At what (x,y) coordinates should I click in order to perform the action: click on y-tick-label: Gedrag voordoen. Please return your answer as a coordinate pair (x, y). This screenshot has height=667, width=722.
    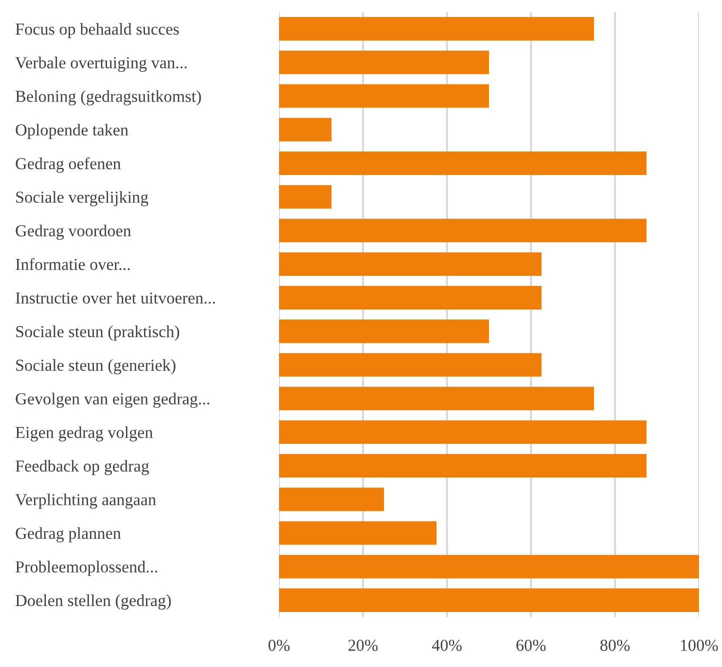
    Looking at the image, I should click on (74, 232).